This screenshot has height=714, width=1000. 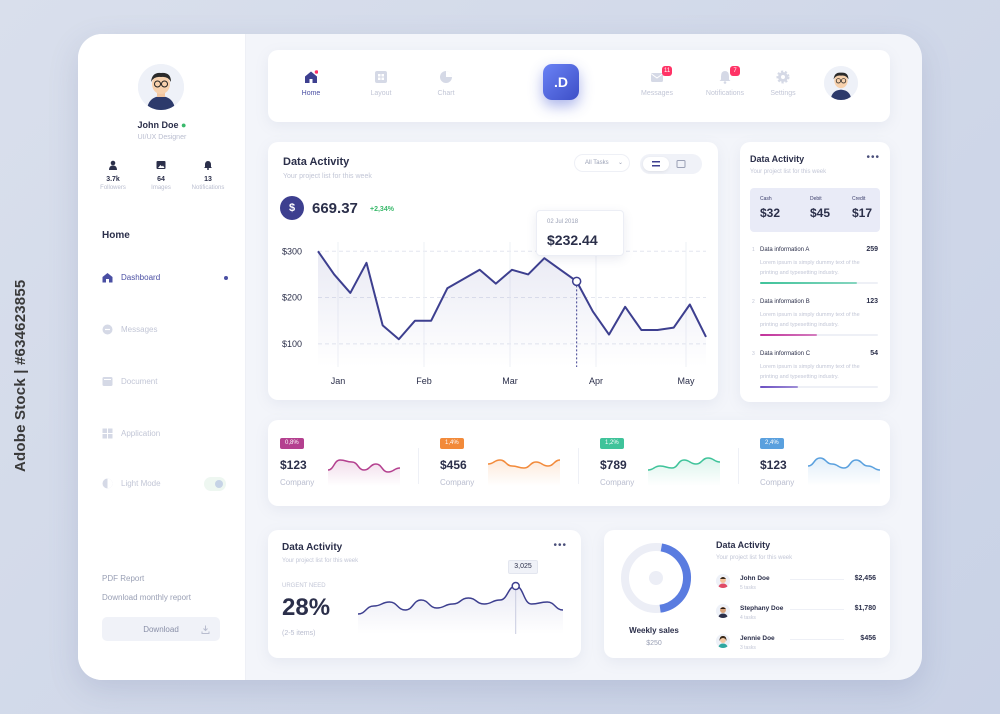 What do you see at coordinates (141, 277) in the screenshot?
I see `sidebar-item-label: Dashboard` at bounding box center [141, 277].